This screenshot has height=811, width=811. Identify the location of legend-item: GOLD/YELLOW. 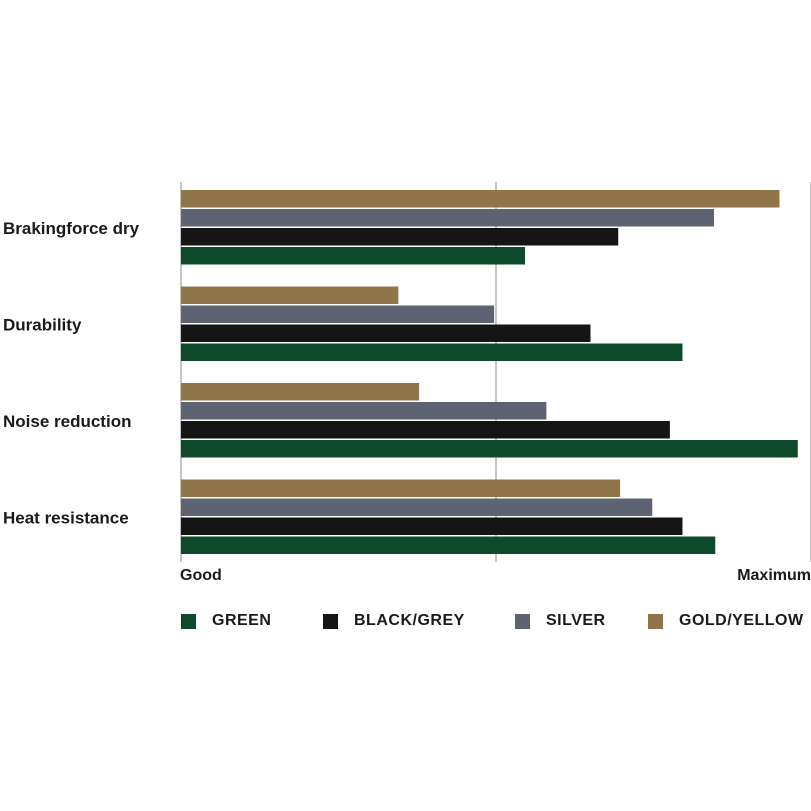
(726, 621).